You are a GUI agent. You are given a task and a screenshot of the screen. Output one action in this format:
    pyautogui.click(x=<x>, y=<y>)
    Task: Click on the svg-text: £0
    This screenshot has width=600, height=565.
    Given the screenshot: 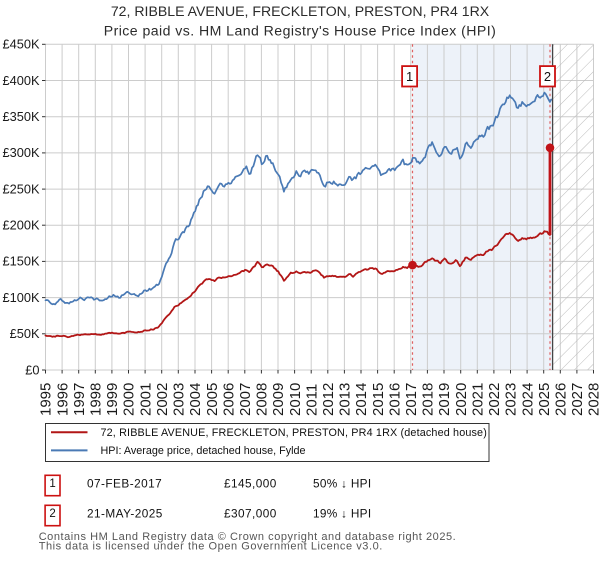 What is the action you would take?
    pyautogui.click(x=32, y=369)
    